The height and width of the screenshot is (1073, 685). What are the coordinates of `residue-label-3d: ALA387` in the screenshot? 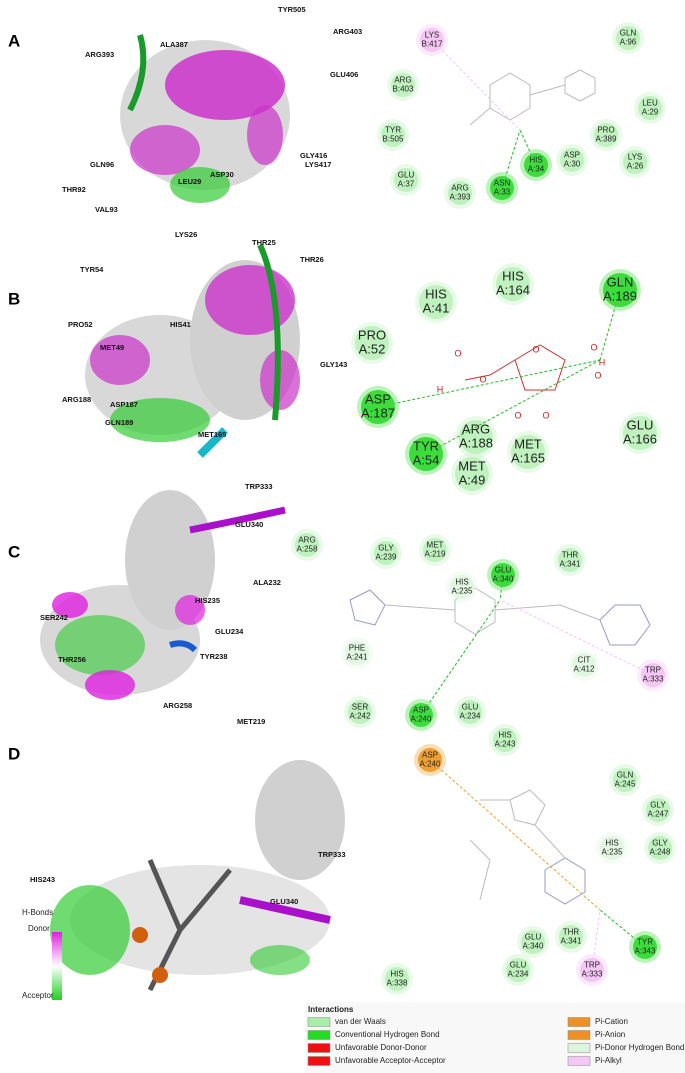 It's located at (174, 44).